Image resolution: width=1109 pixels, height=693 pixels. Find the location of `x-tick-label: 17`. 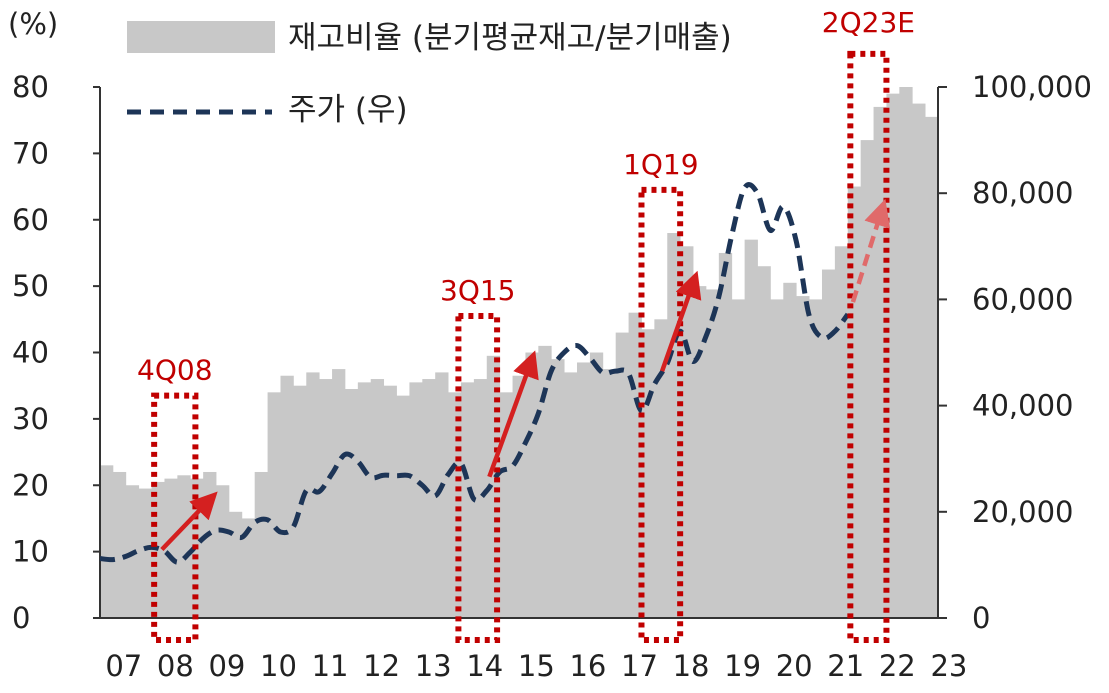

x-tick-label: 17 is located at coordinates (639, 666).